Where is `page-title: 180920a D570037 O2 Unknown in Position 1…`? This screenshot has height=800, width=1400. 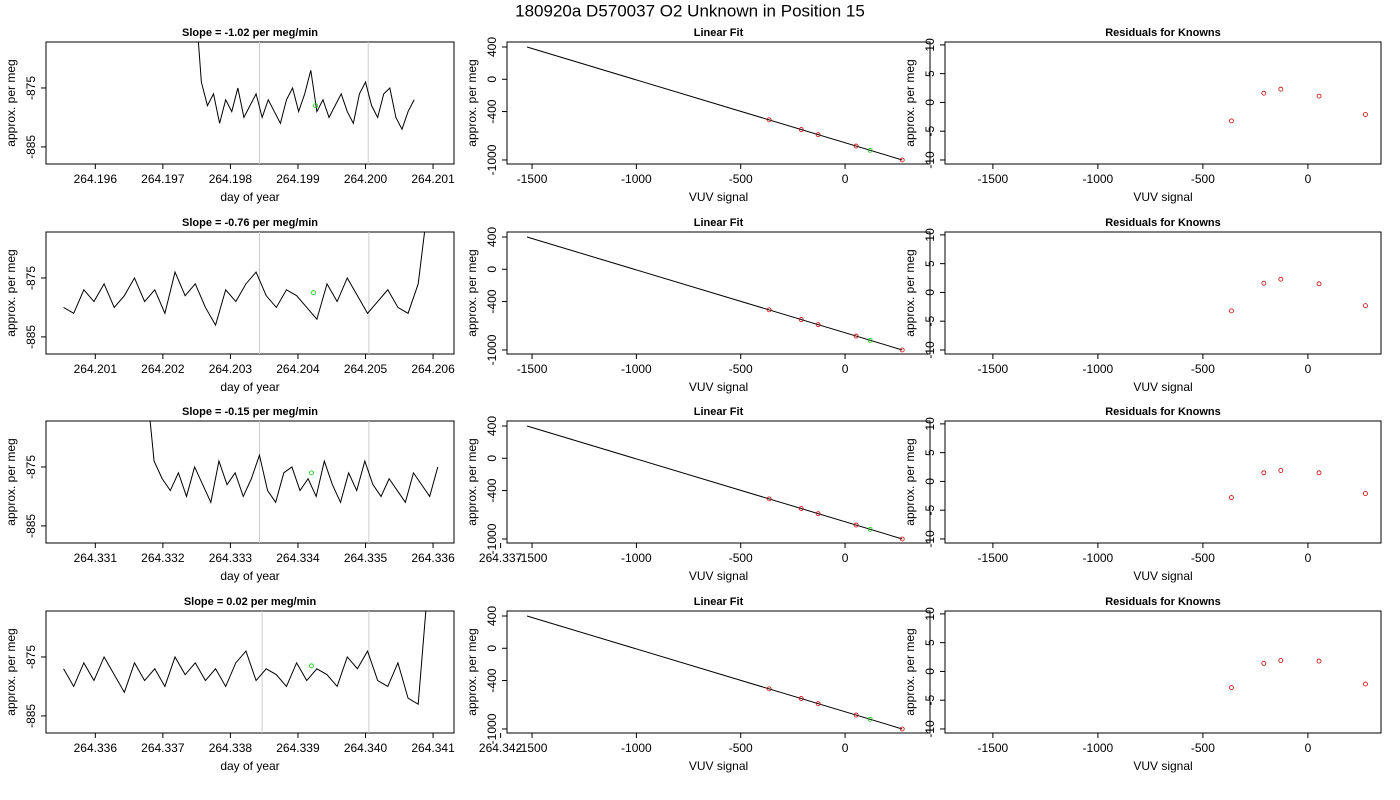 page-title: 180920a D570037 O2 Unknown in Position 1… is located at coordinates (690, 10).